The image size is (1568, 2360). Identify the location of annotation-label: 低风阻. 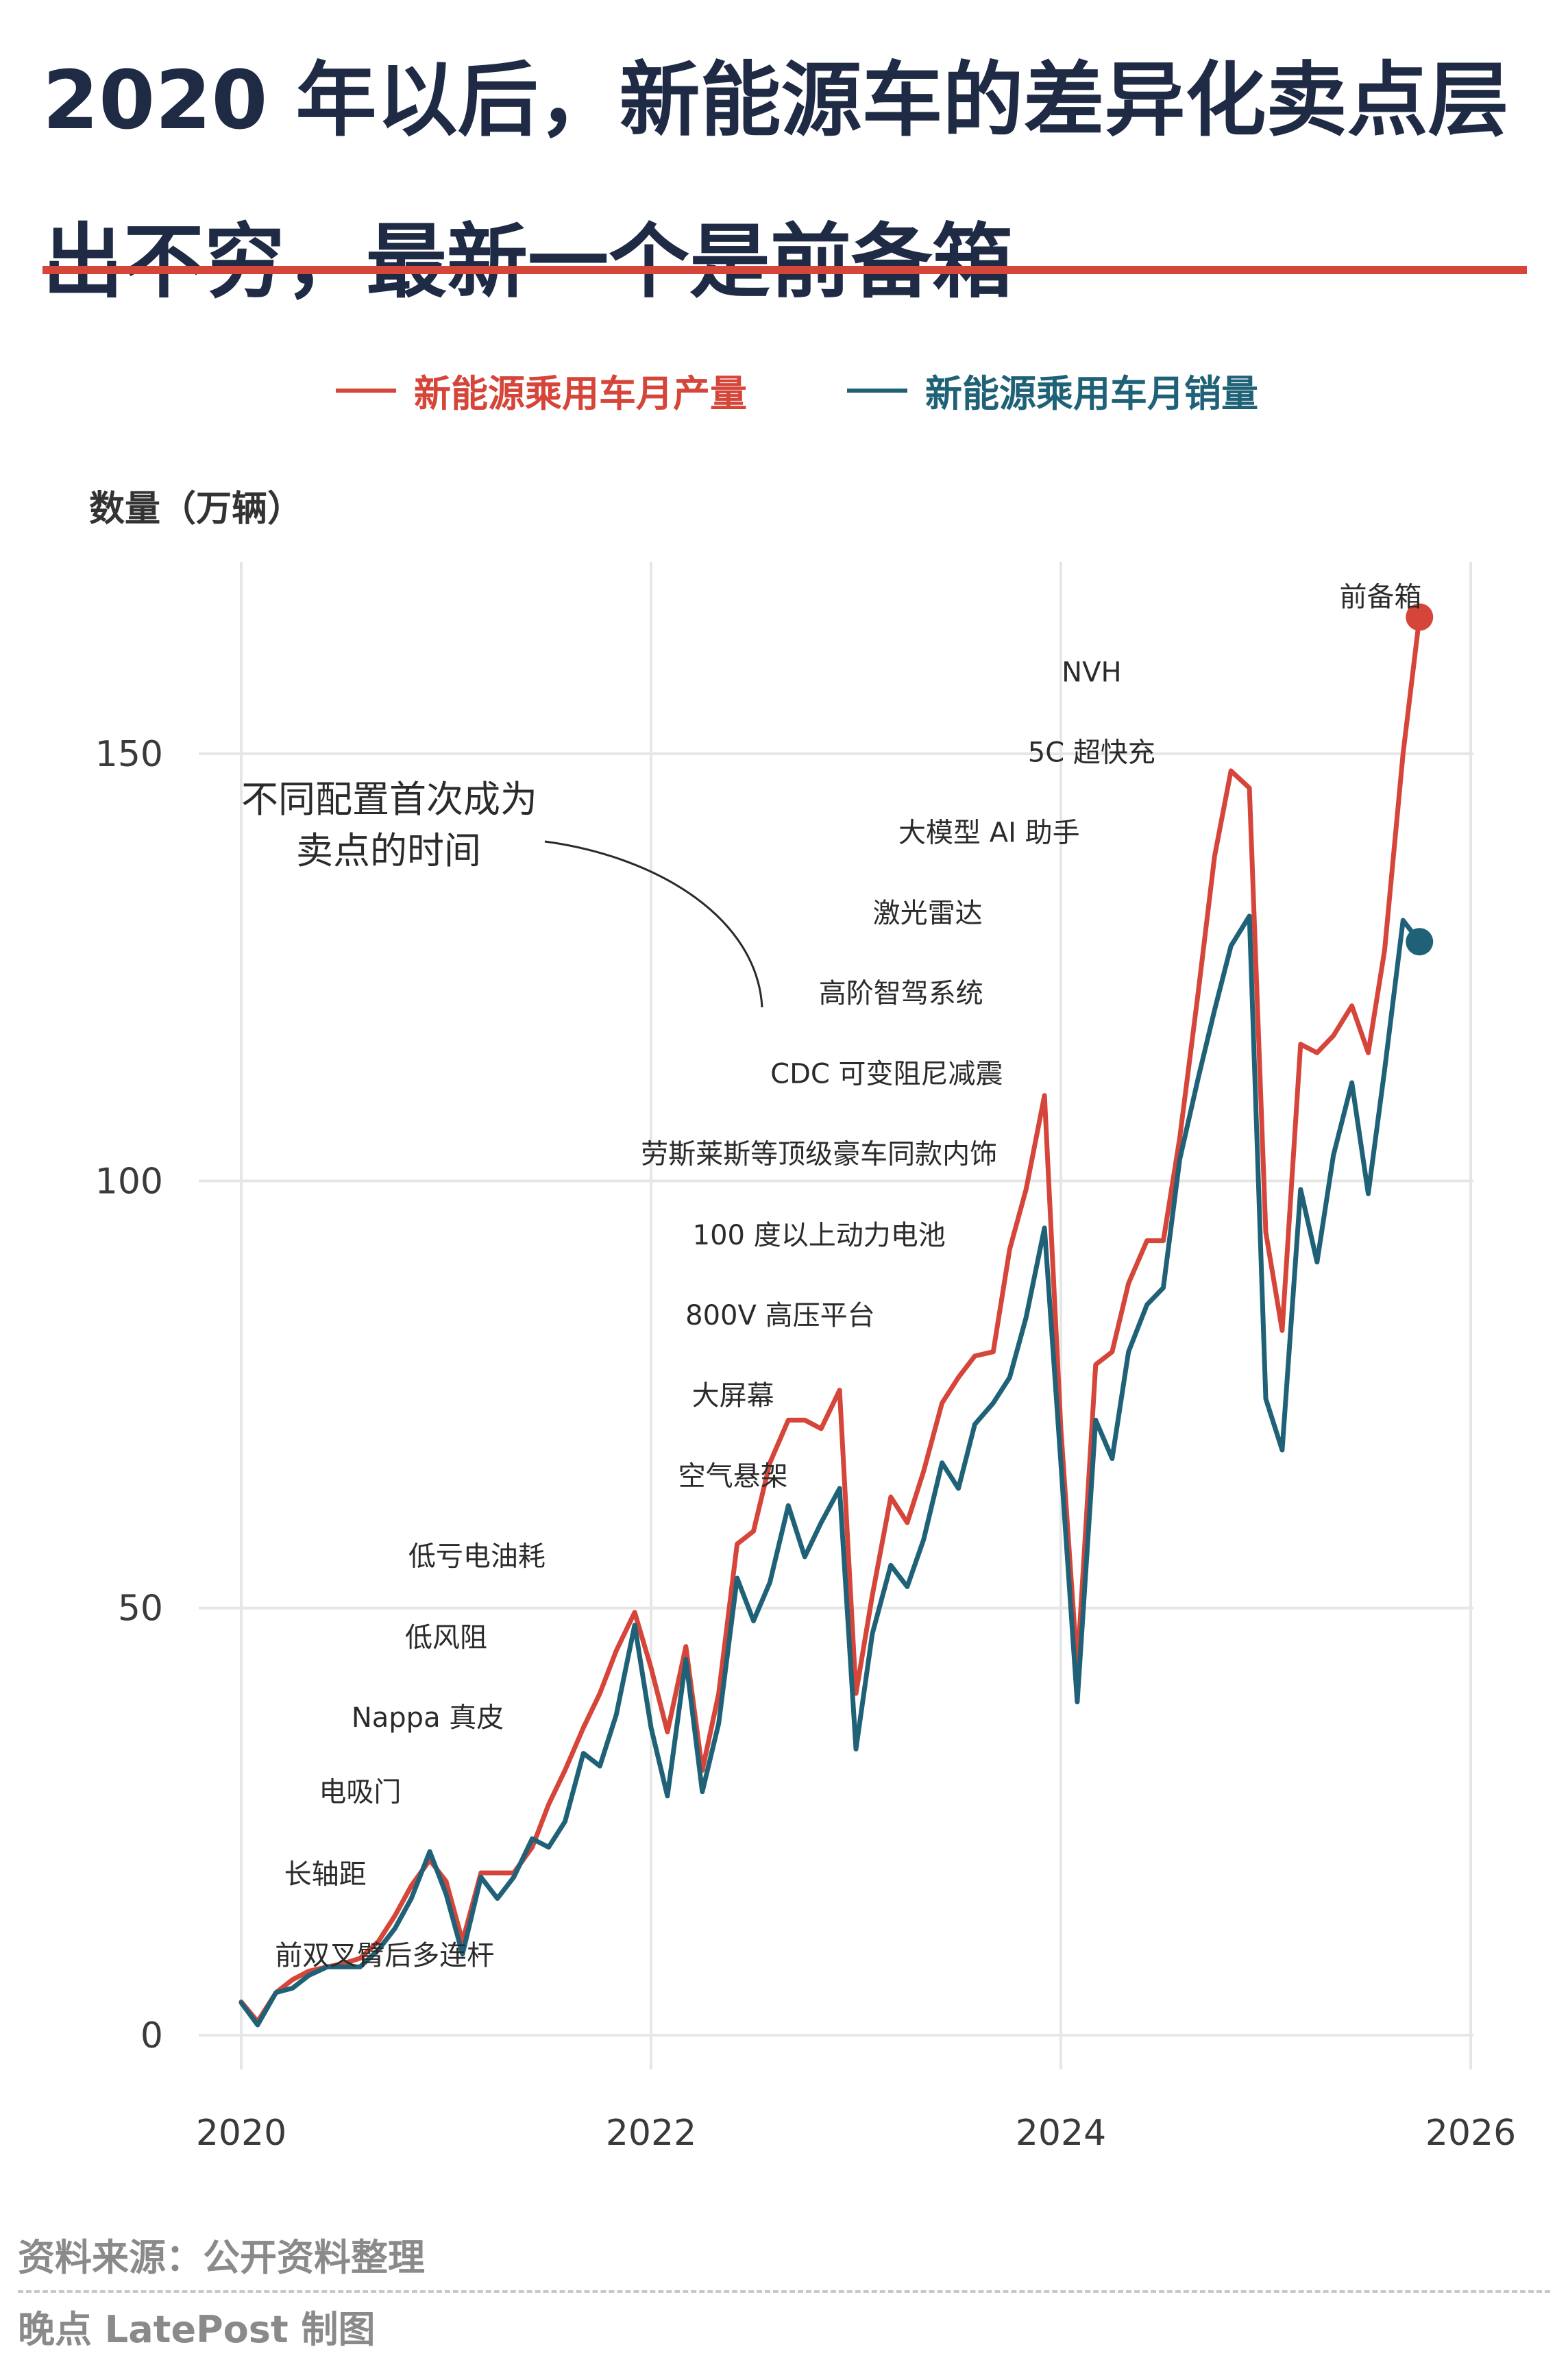
(446, 1638).